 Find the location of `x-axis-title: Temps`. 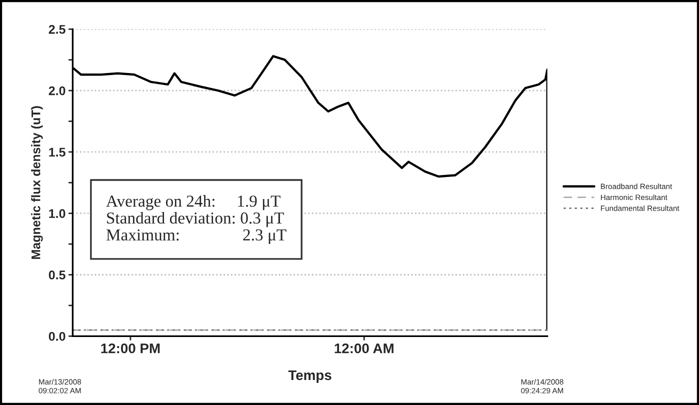

x-axis-title: Temps is located at coordinates (310, 376).